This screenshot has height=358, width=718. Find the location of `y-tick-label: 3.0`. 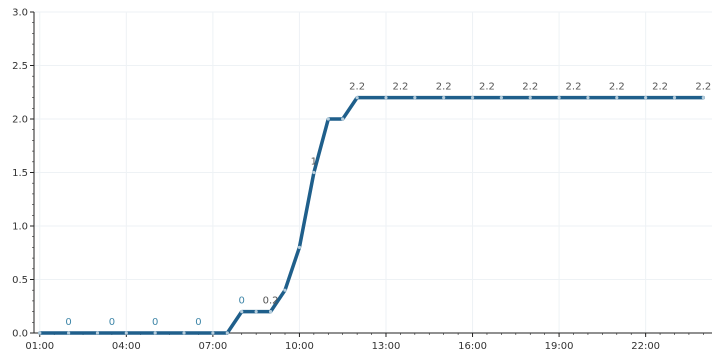

y-tick-label: 3.0 is located at coordinates (20, 13).